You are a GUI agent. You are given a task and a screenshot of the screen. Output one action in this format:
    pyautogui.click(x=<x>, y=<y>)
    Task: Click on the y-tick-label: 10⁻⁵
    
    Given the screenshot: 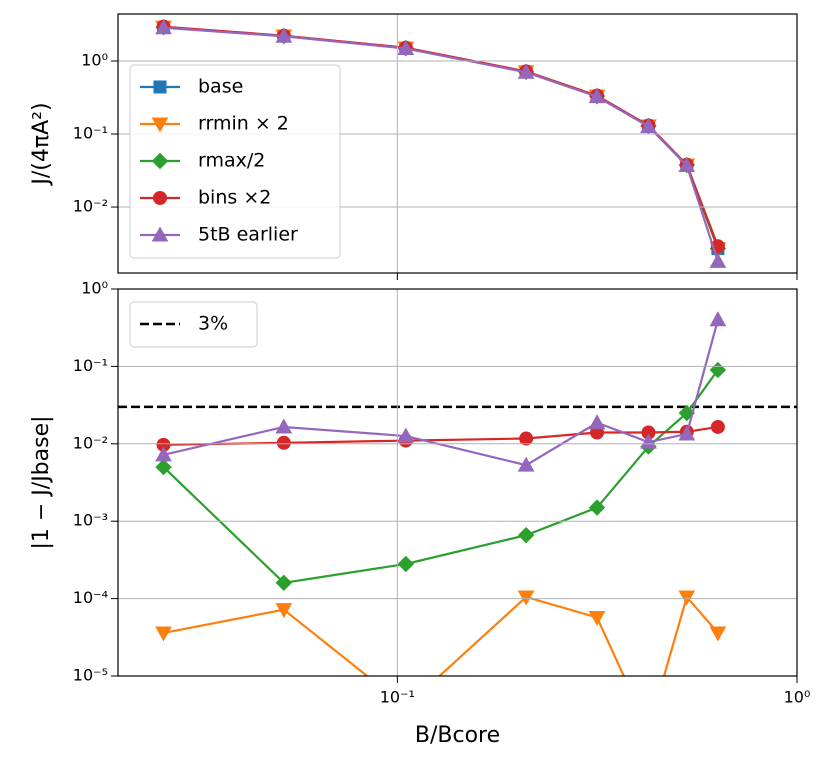 What is the action you would take?
    pyautogui.click(x=90, y=675)
    